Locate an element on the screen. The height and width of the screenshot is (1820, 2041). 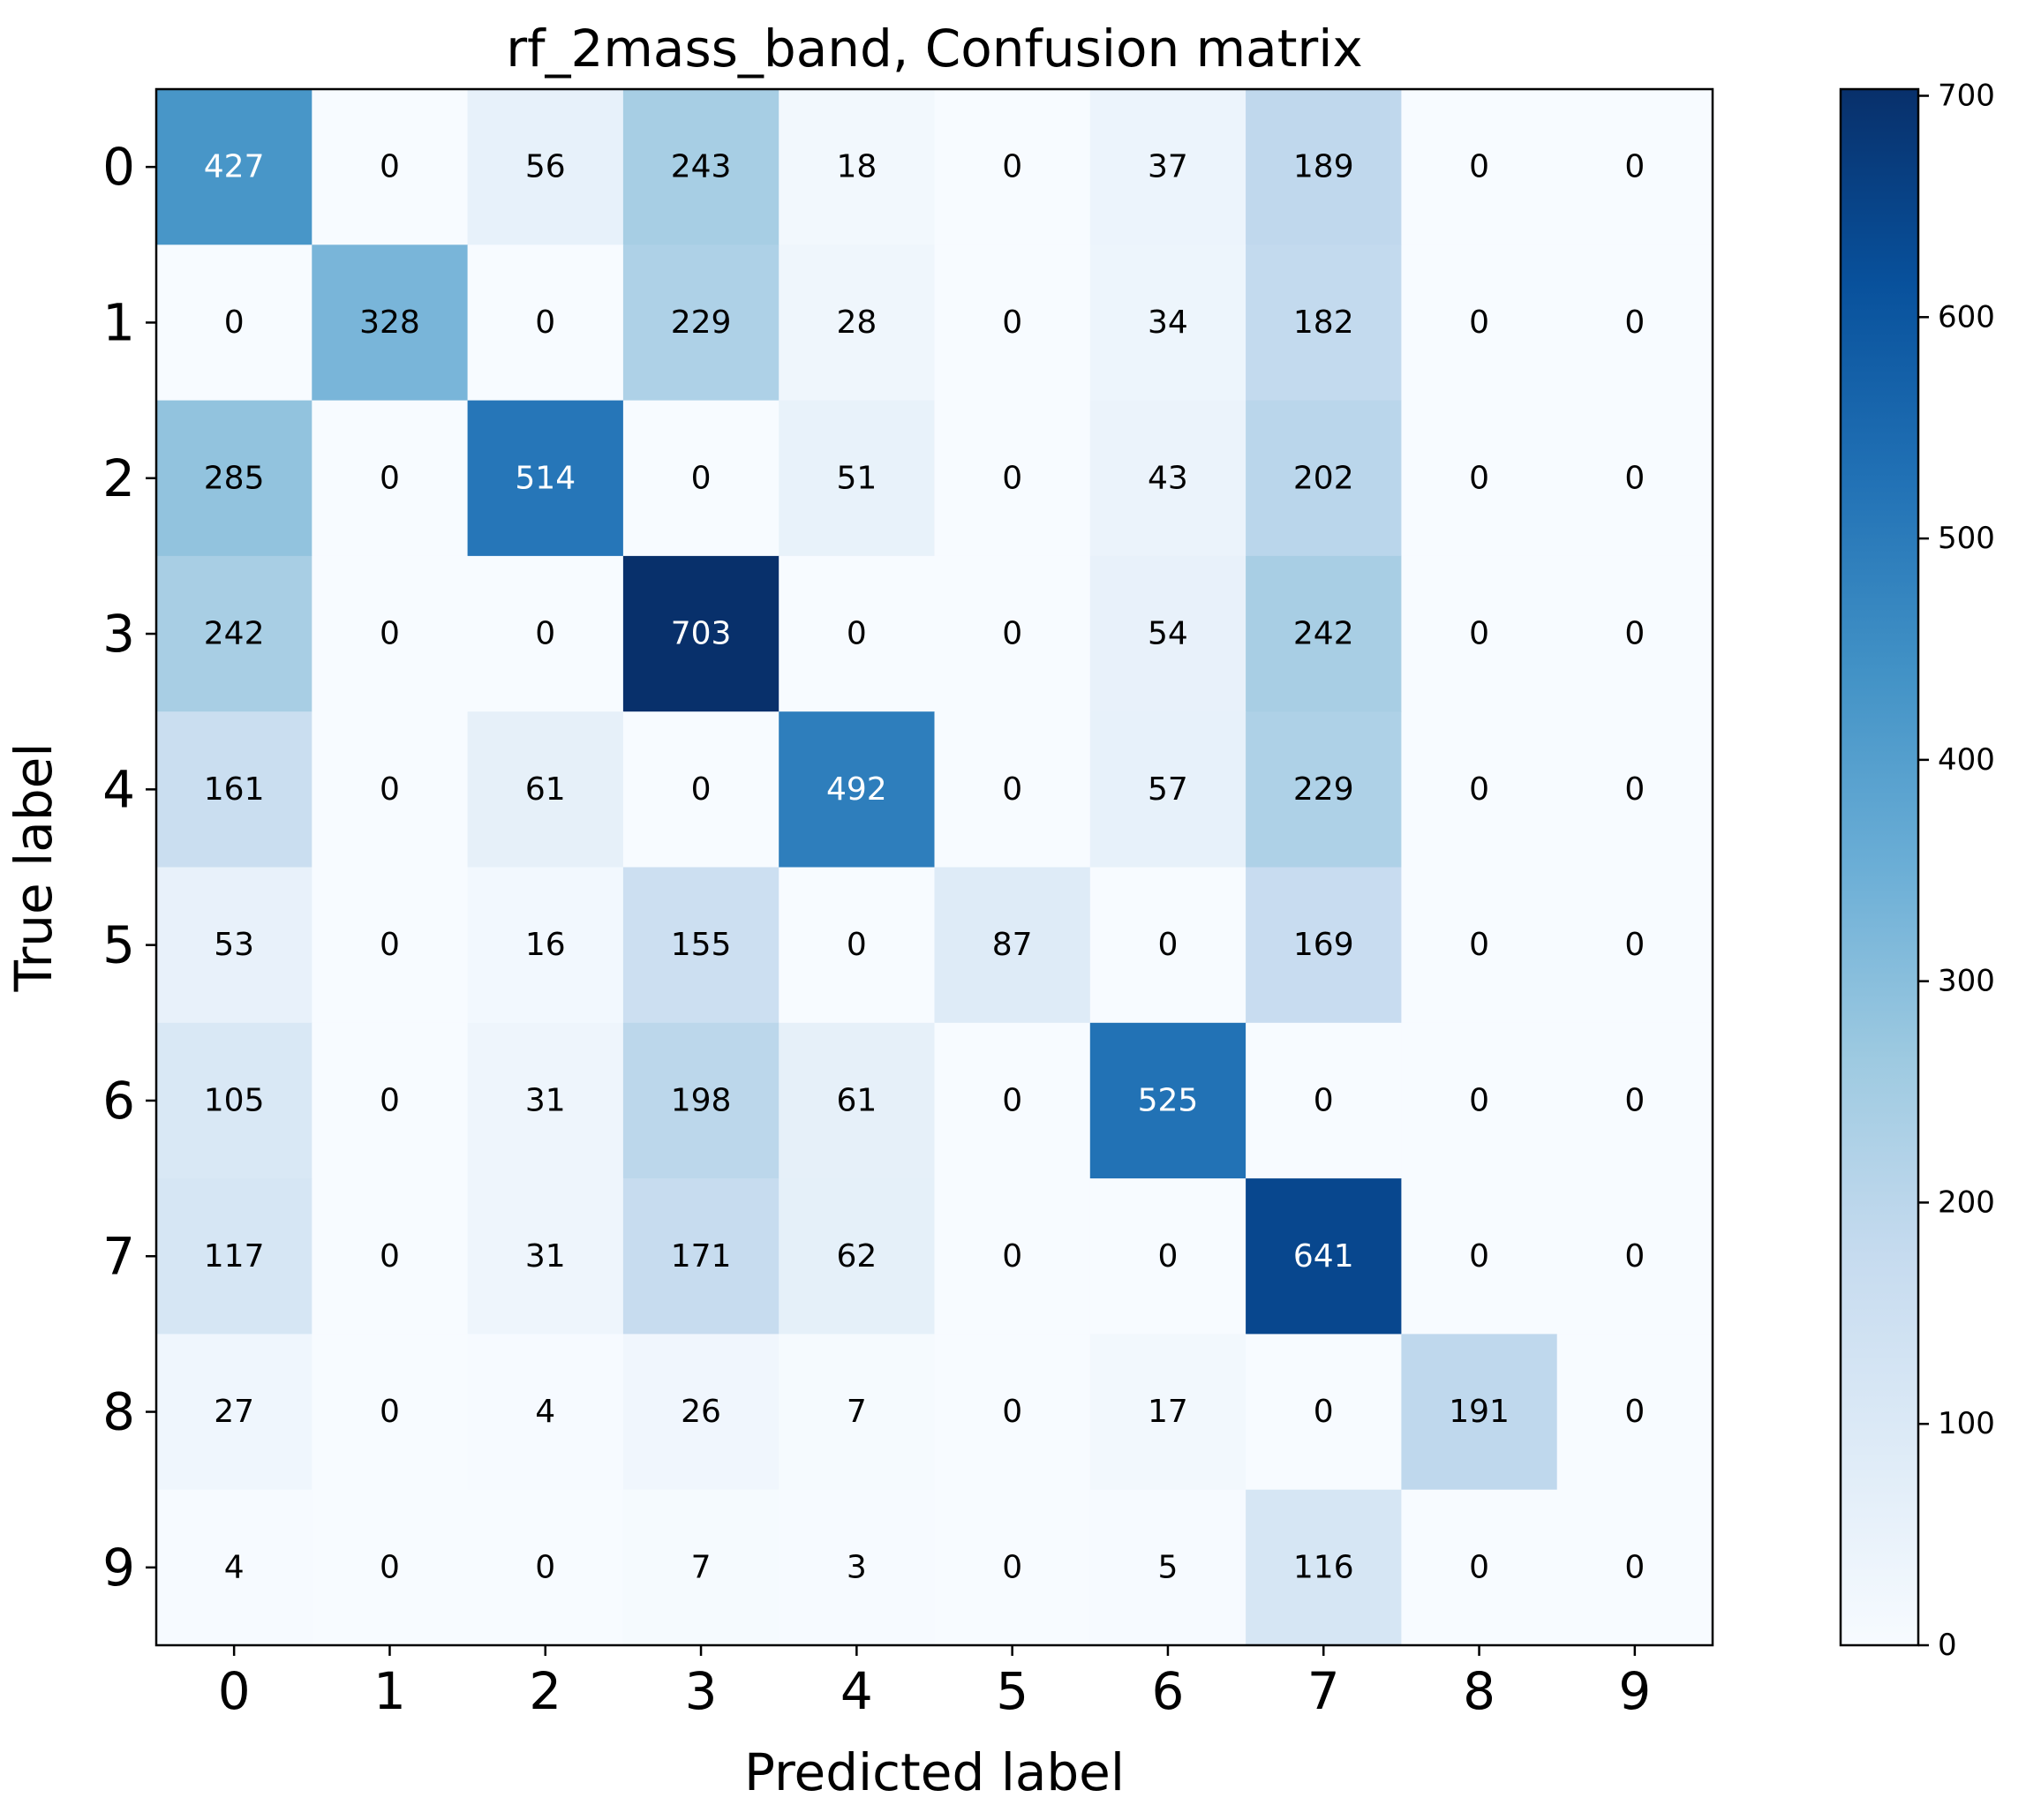
colorbar-tick-label: 100 is located at coordinates (1967, 1423).